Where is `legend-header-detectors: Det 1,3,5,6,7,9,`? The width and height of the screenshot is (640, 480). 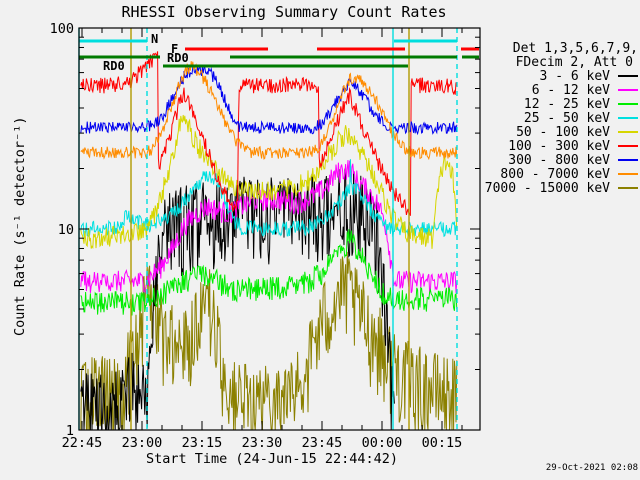 legend-header-detectors: Det 1,3,5,6,7,9, is located at coordinates (575, 48).